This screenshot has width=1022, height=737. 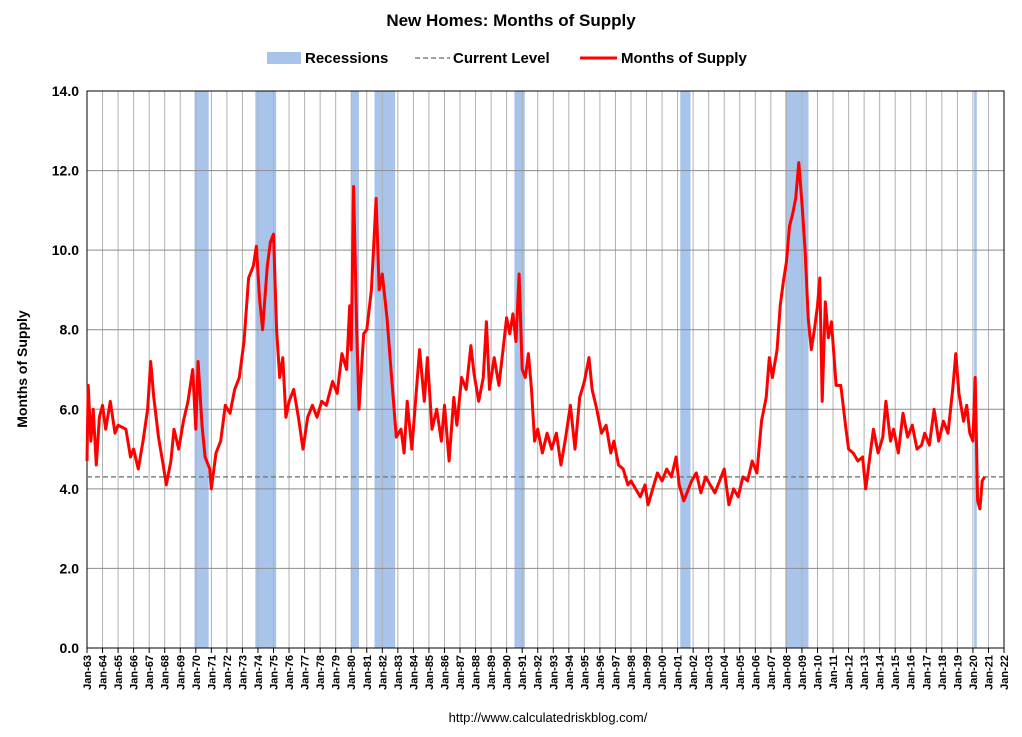 I want to click on x-tick-label: Jan-99, so click(x=648, y=672).